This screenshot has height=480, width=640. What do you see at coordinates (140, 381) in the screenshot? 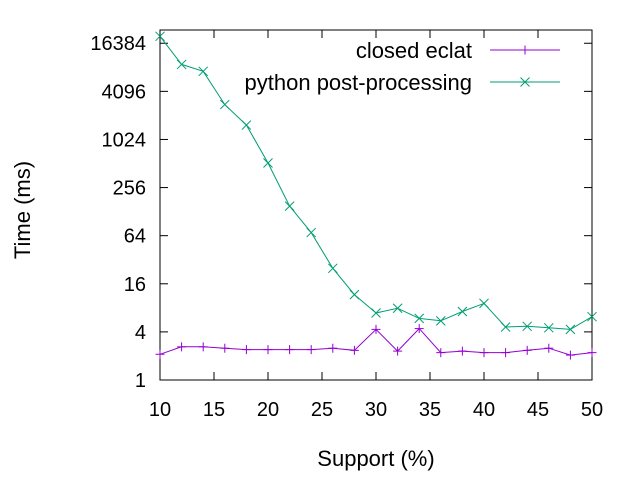
I see `y-tick-label: 1` at bounding box center [140, 381].